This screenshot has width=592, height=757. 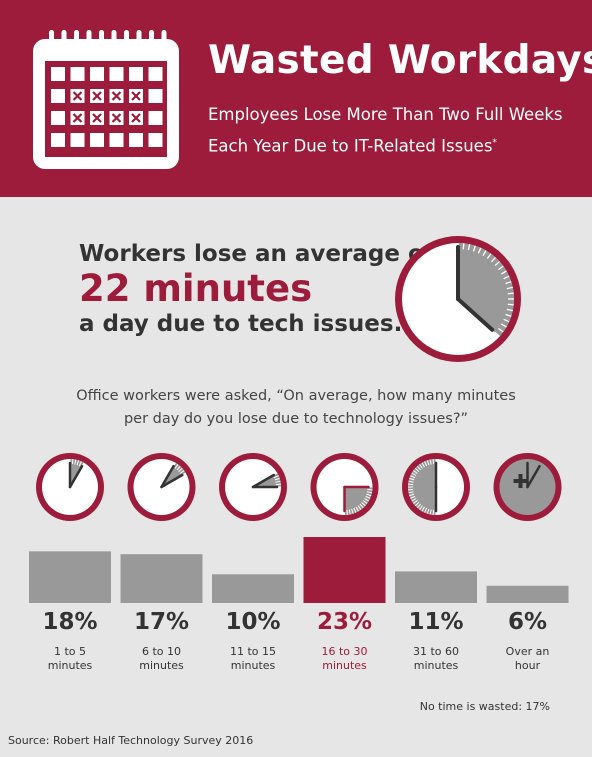 What do you see at coordinates (527, 658) in the screenshot?
I see `category-label: Over an hour` at bounding box center [527, 658].